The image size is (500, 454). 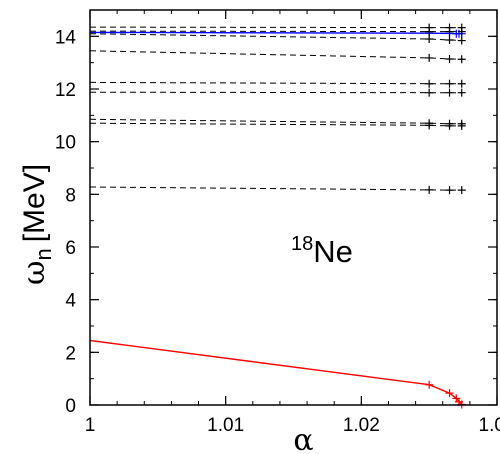 I want to click on x-axis-title: α, so click(x=303, y=438).